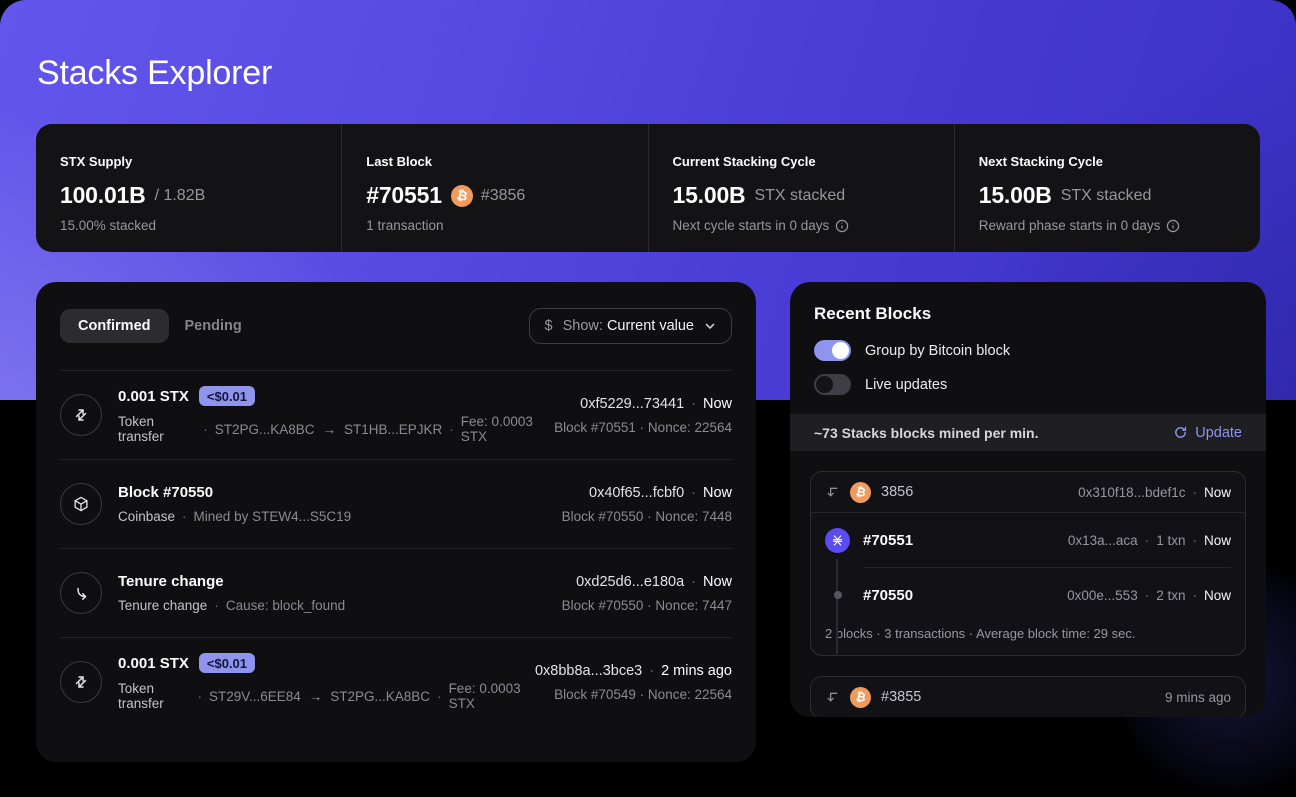  Describe the element at coordinates (888, 595) in the screenshot. I see `stacks-block-number: #70550` at that location.